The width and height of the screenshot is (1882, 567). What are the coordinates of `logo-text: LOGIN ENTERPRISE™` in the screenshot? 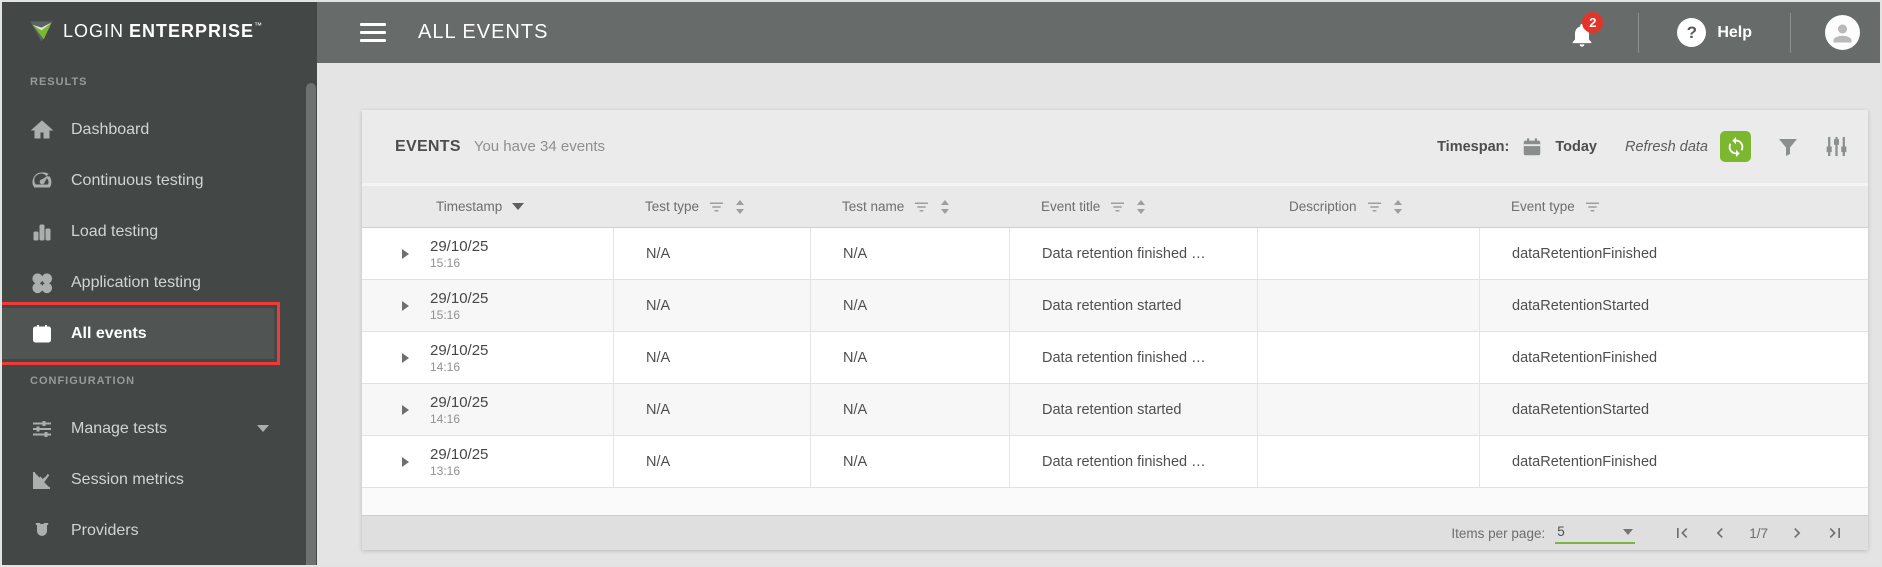 It's located at (163, 31).